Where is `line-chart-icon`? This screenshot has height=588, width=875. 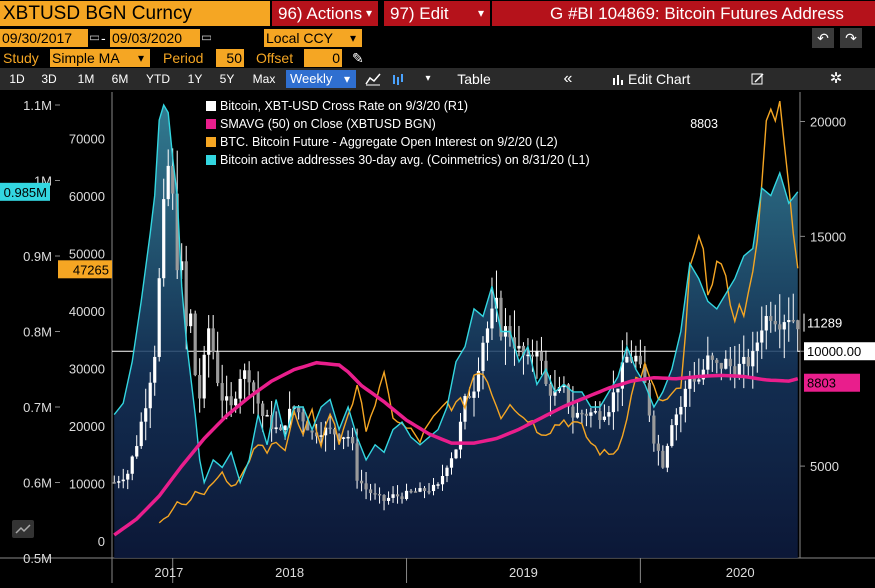
line-chart-icon is located at coordinates (373, 79).